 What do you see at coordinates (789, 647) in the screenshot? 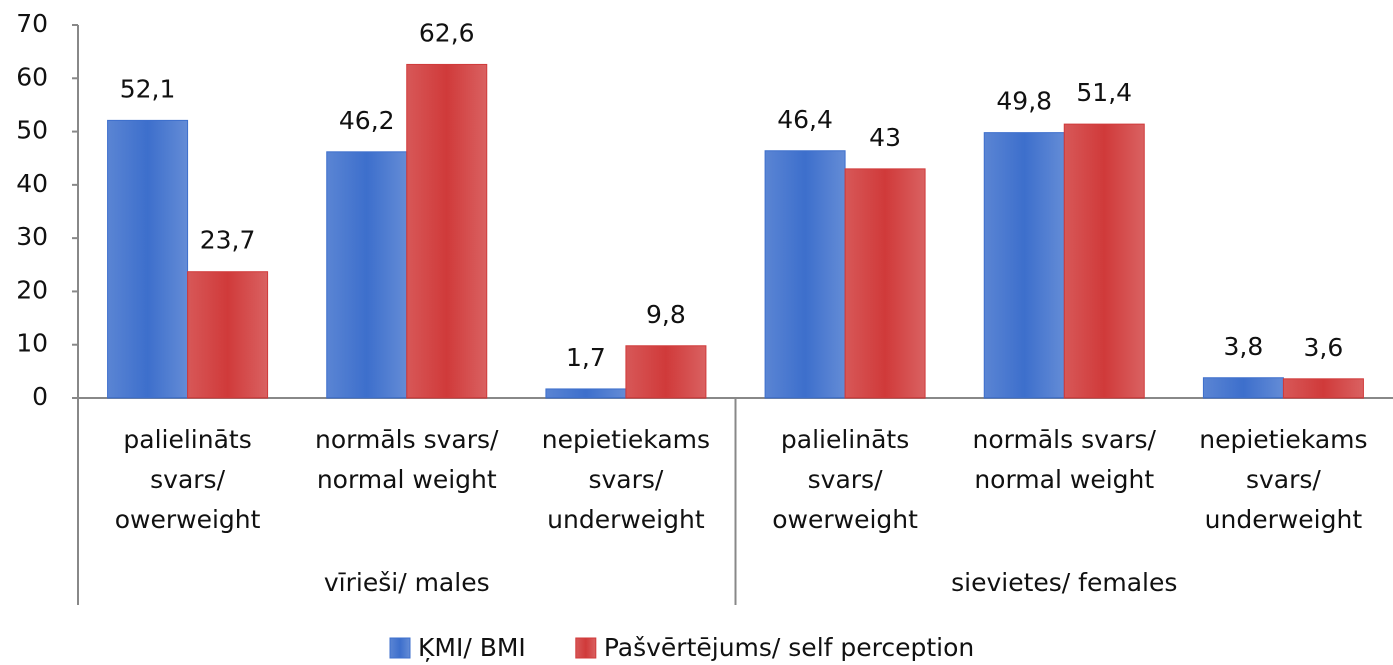
I see `legend-label: Pašvērtējums/ self perception` at bounding box center [789, 647].